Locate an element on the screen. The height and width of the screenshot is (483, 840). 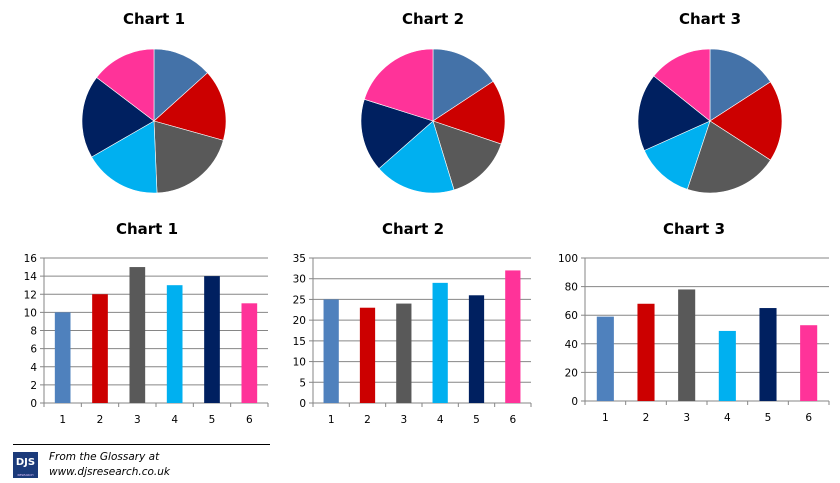
y-tick-label: 35 is located at coordinates (299, 259).